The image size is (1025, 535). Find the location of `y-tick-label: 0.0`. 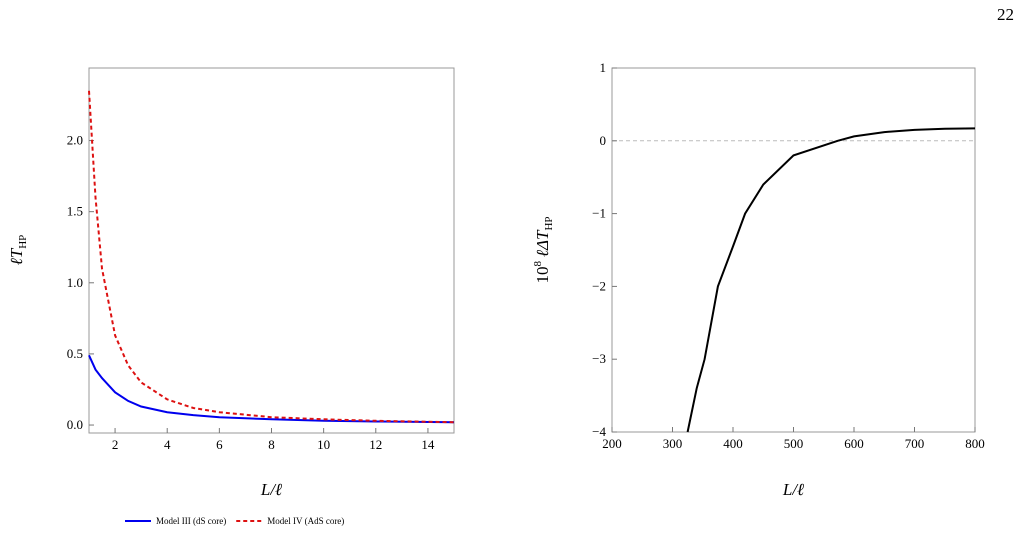

y-tick-label: 0.0 is located at coordinates (75, 424).